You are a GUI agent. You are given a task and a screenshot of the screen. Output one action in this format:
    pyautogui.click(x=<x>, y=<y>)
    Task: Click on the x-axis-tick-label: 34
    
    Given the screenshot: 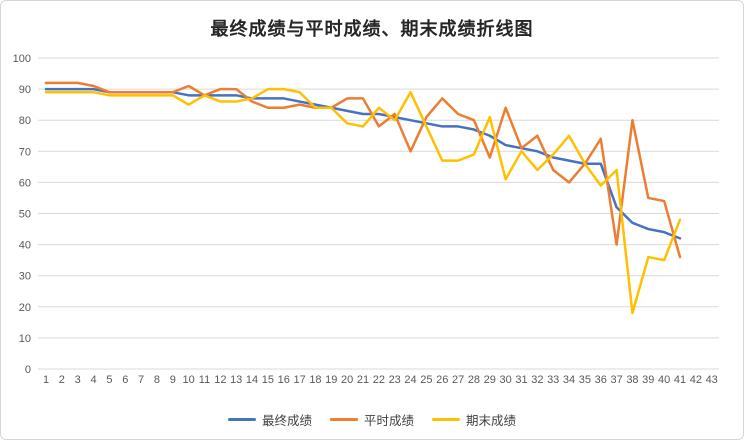 What is the action you would take?
    pyautogui.click(x=569, y=380)
    